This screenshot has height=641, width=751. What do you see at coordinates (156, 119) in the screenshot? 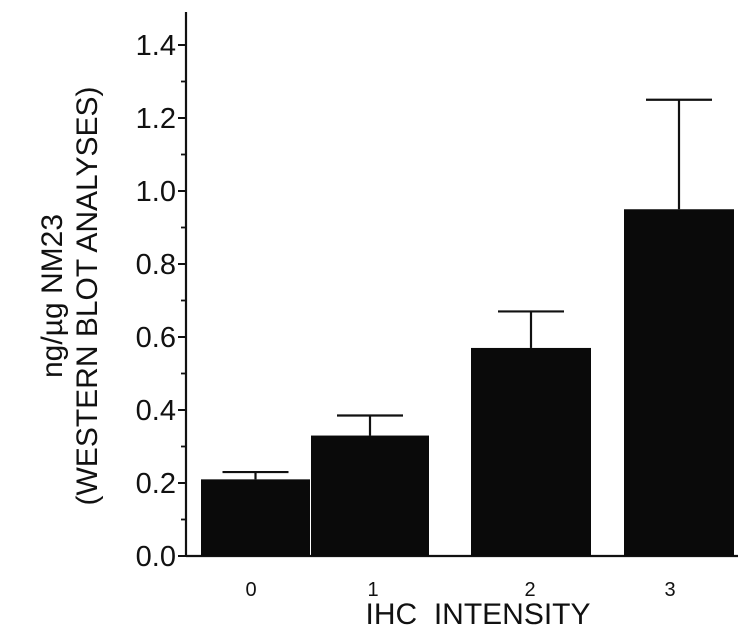
I see `y-tick-label: 1.2` at bounding box center [156, 119].